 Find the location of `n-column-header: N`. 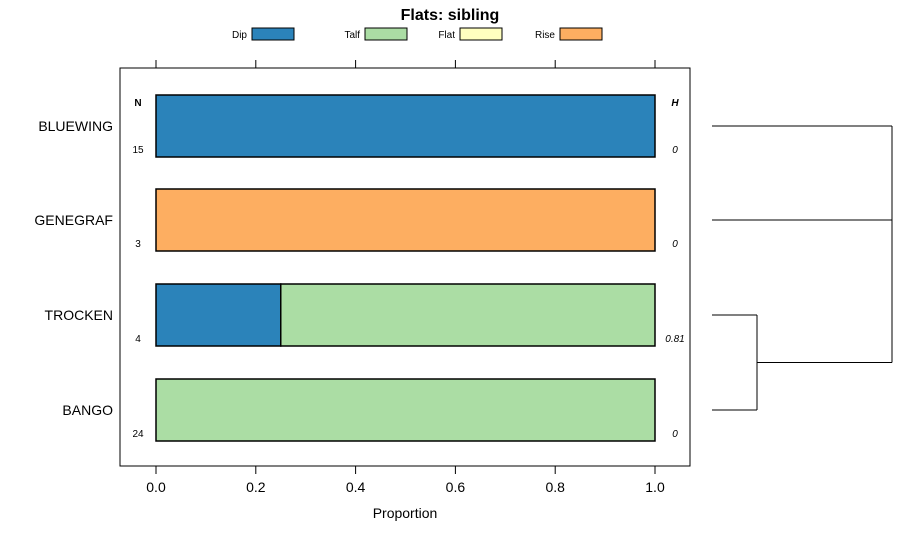

n-column-header: N is located at coordinates (137, 103).